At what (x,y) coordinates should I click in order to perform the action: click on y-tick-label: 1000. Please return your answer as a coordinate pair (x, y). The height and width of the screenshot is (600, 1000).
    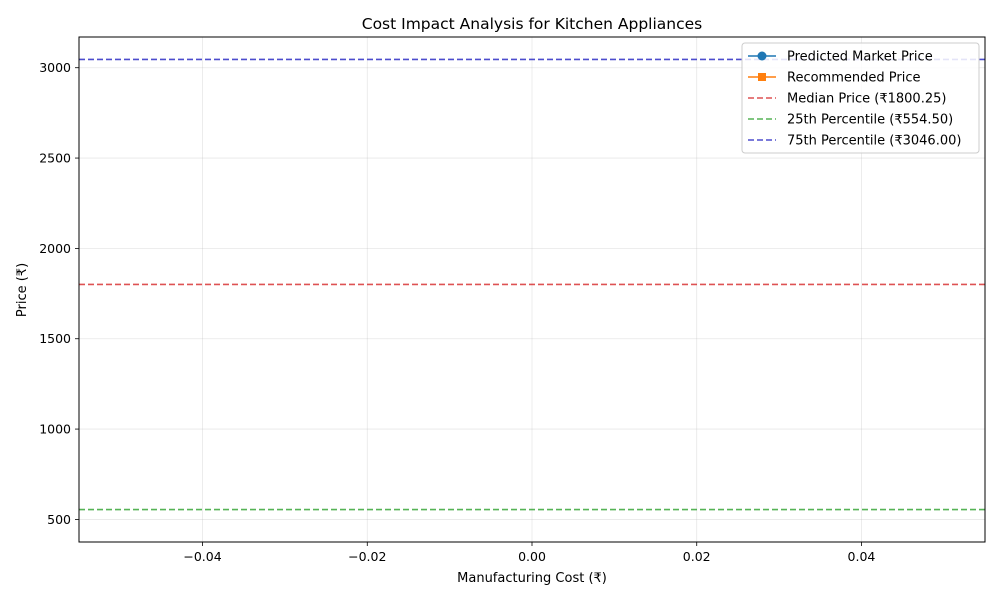
    Looking at the image, I should click on (55, 429).